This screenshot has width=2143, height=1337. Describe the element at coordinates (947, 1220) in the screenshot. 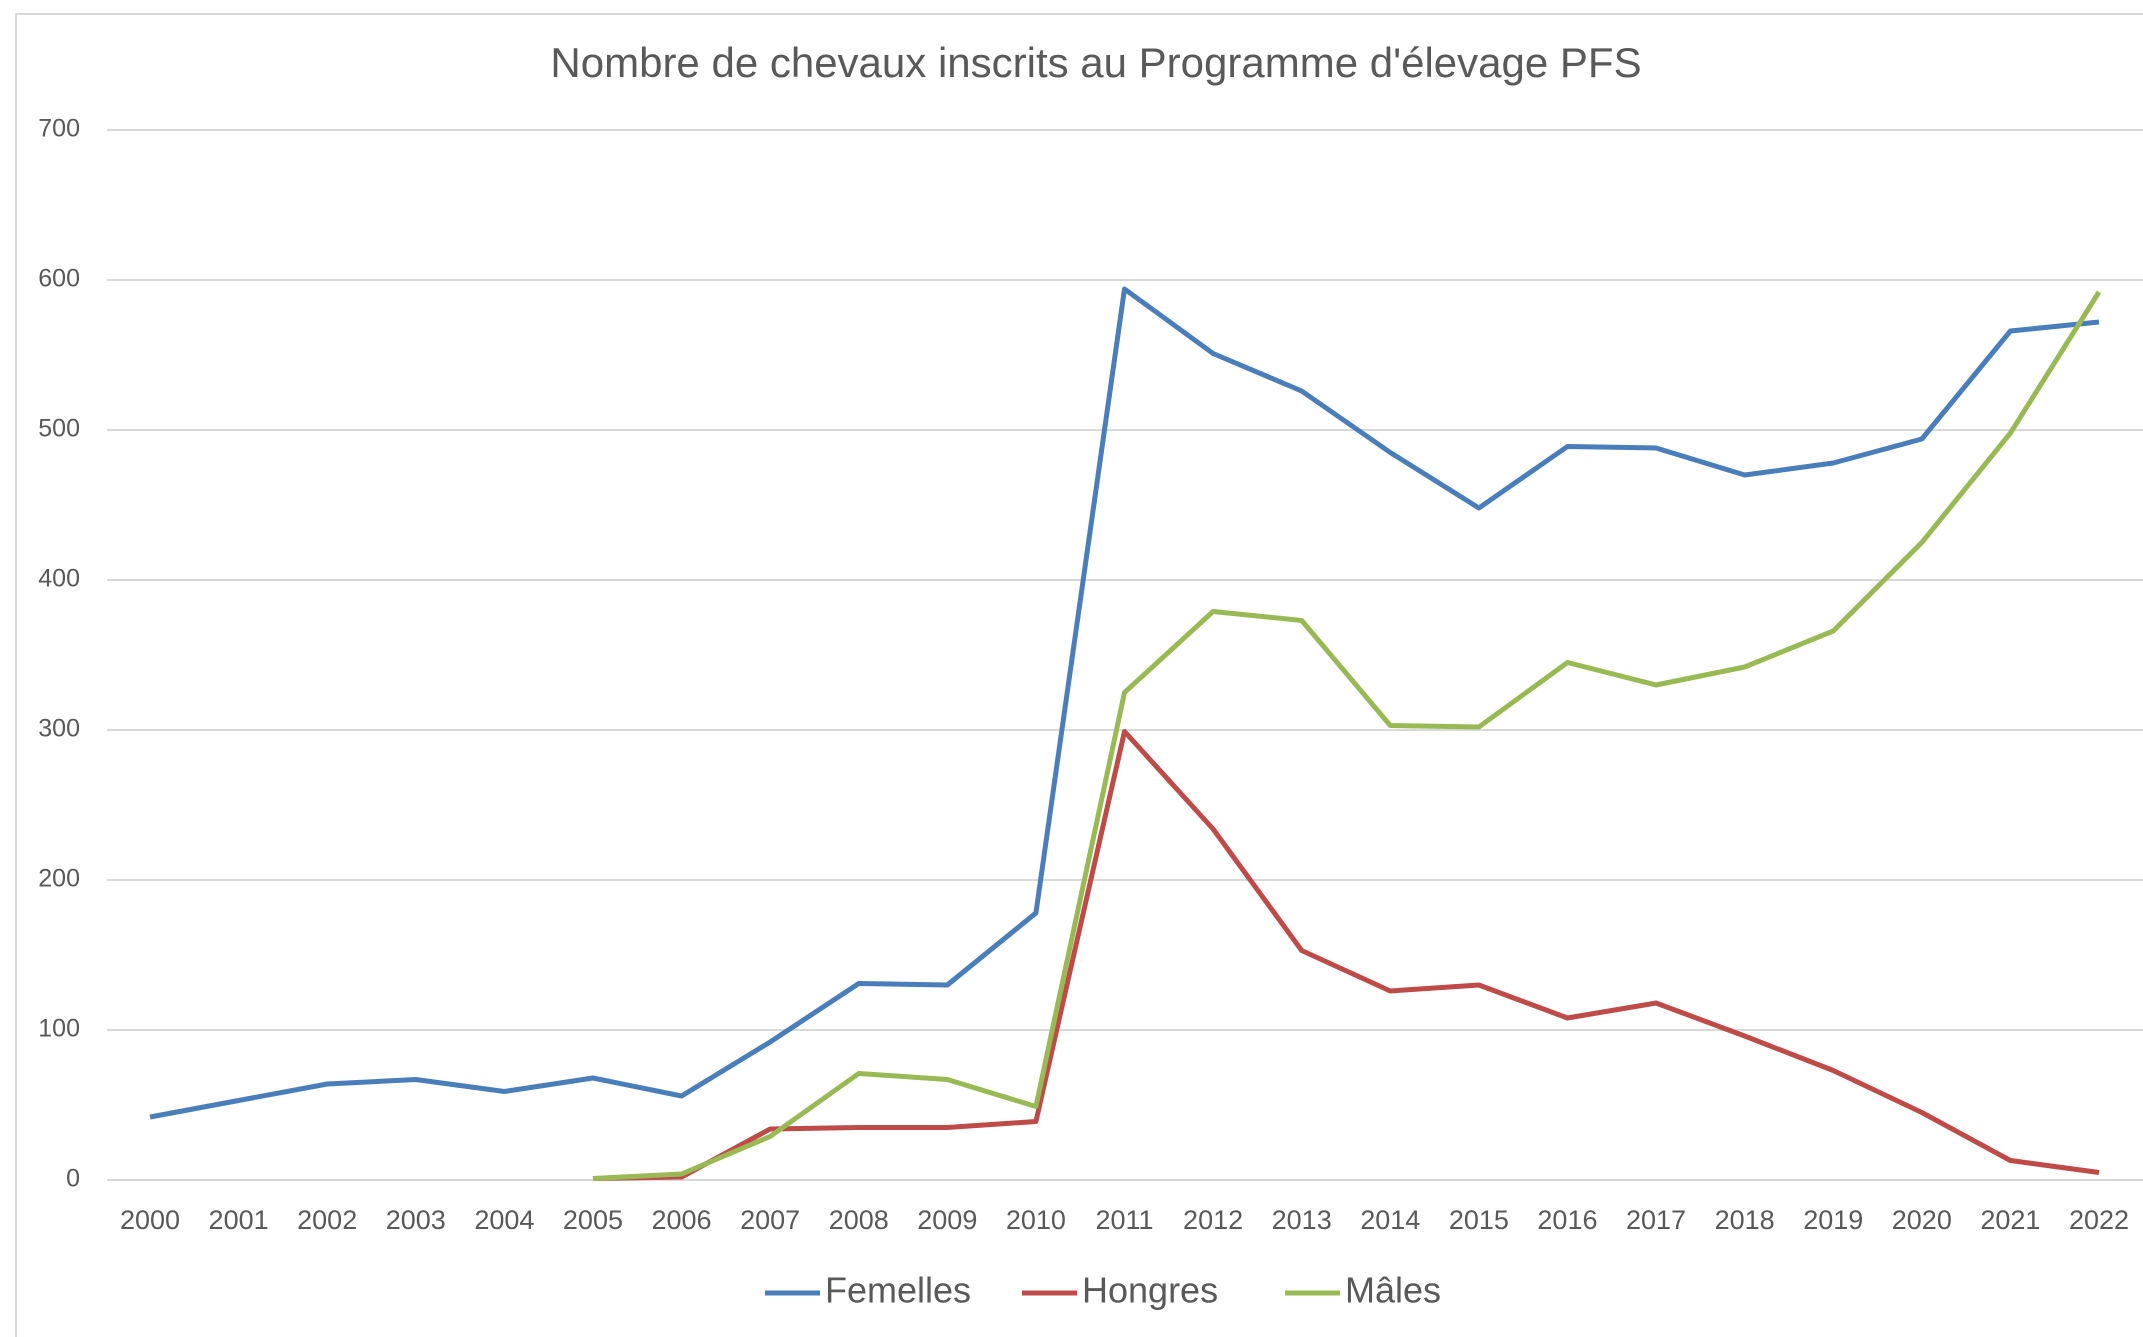

I see `x-tick-label: 2009` at that location.